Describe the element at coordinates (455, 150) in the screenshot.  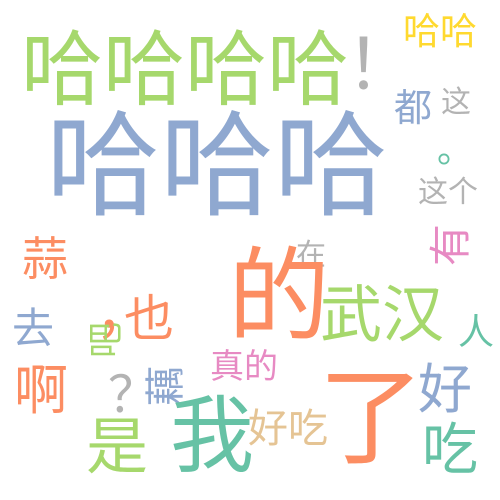
I see `word-period: 。` at that location.